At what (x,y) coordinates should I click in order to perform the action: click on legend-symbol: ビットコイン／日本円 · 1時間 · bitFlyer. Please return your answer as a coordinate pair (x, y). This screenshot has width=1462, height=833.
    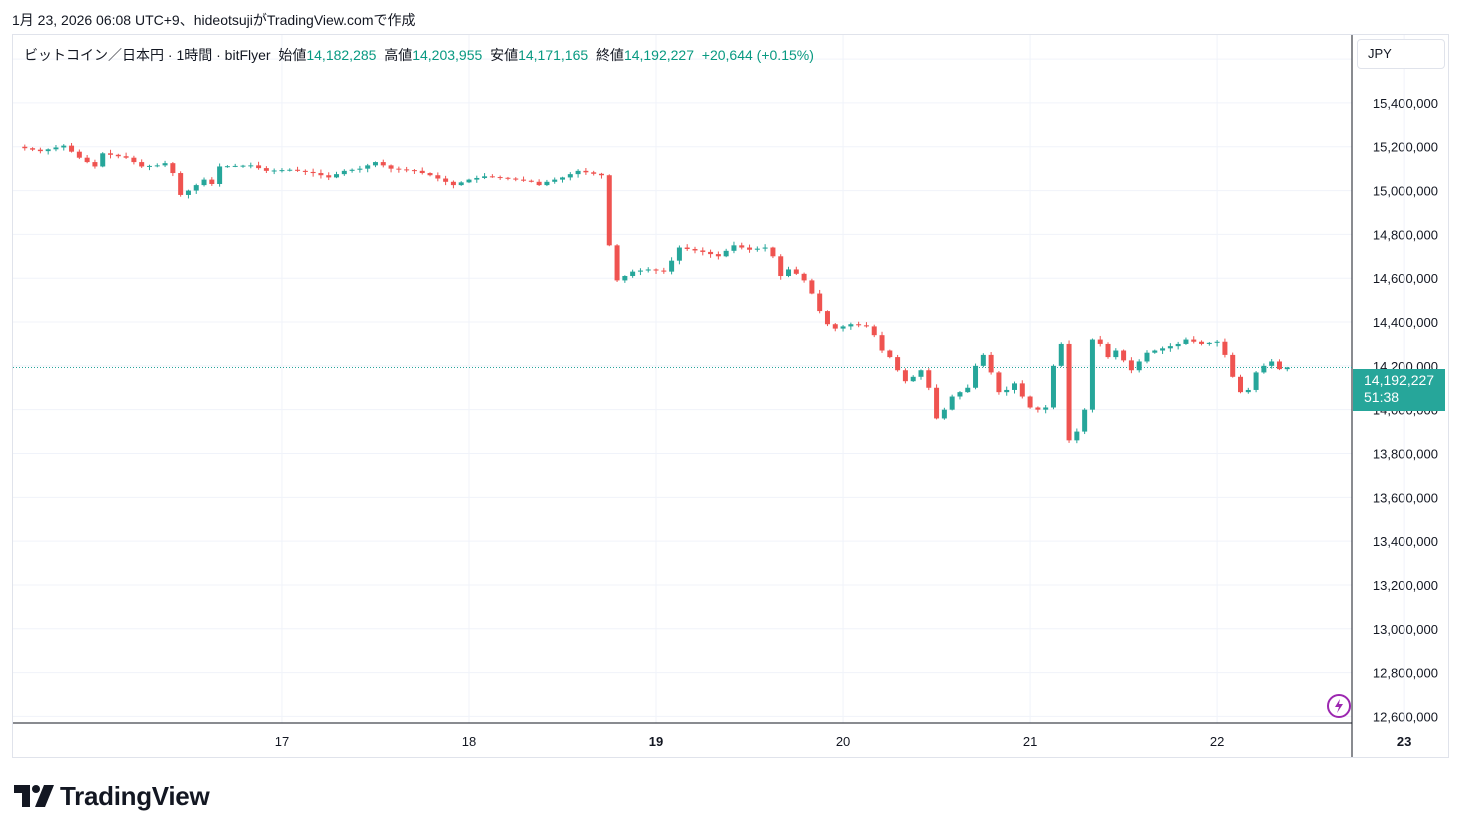
    Looking at the image, I should click on (147, 55).